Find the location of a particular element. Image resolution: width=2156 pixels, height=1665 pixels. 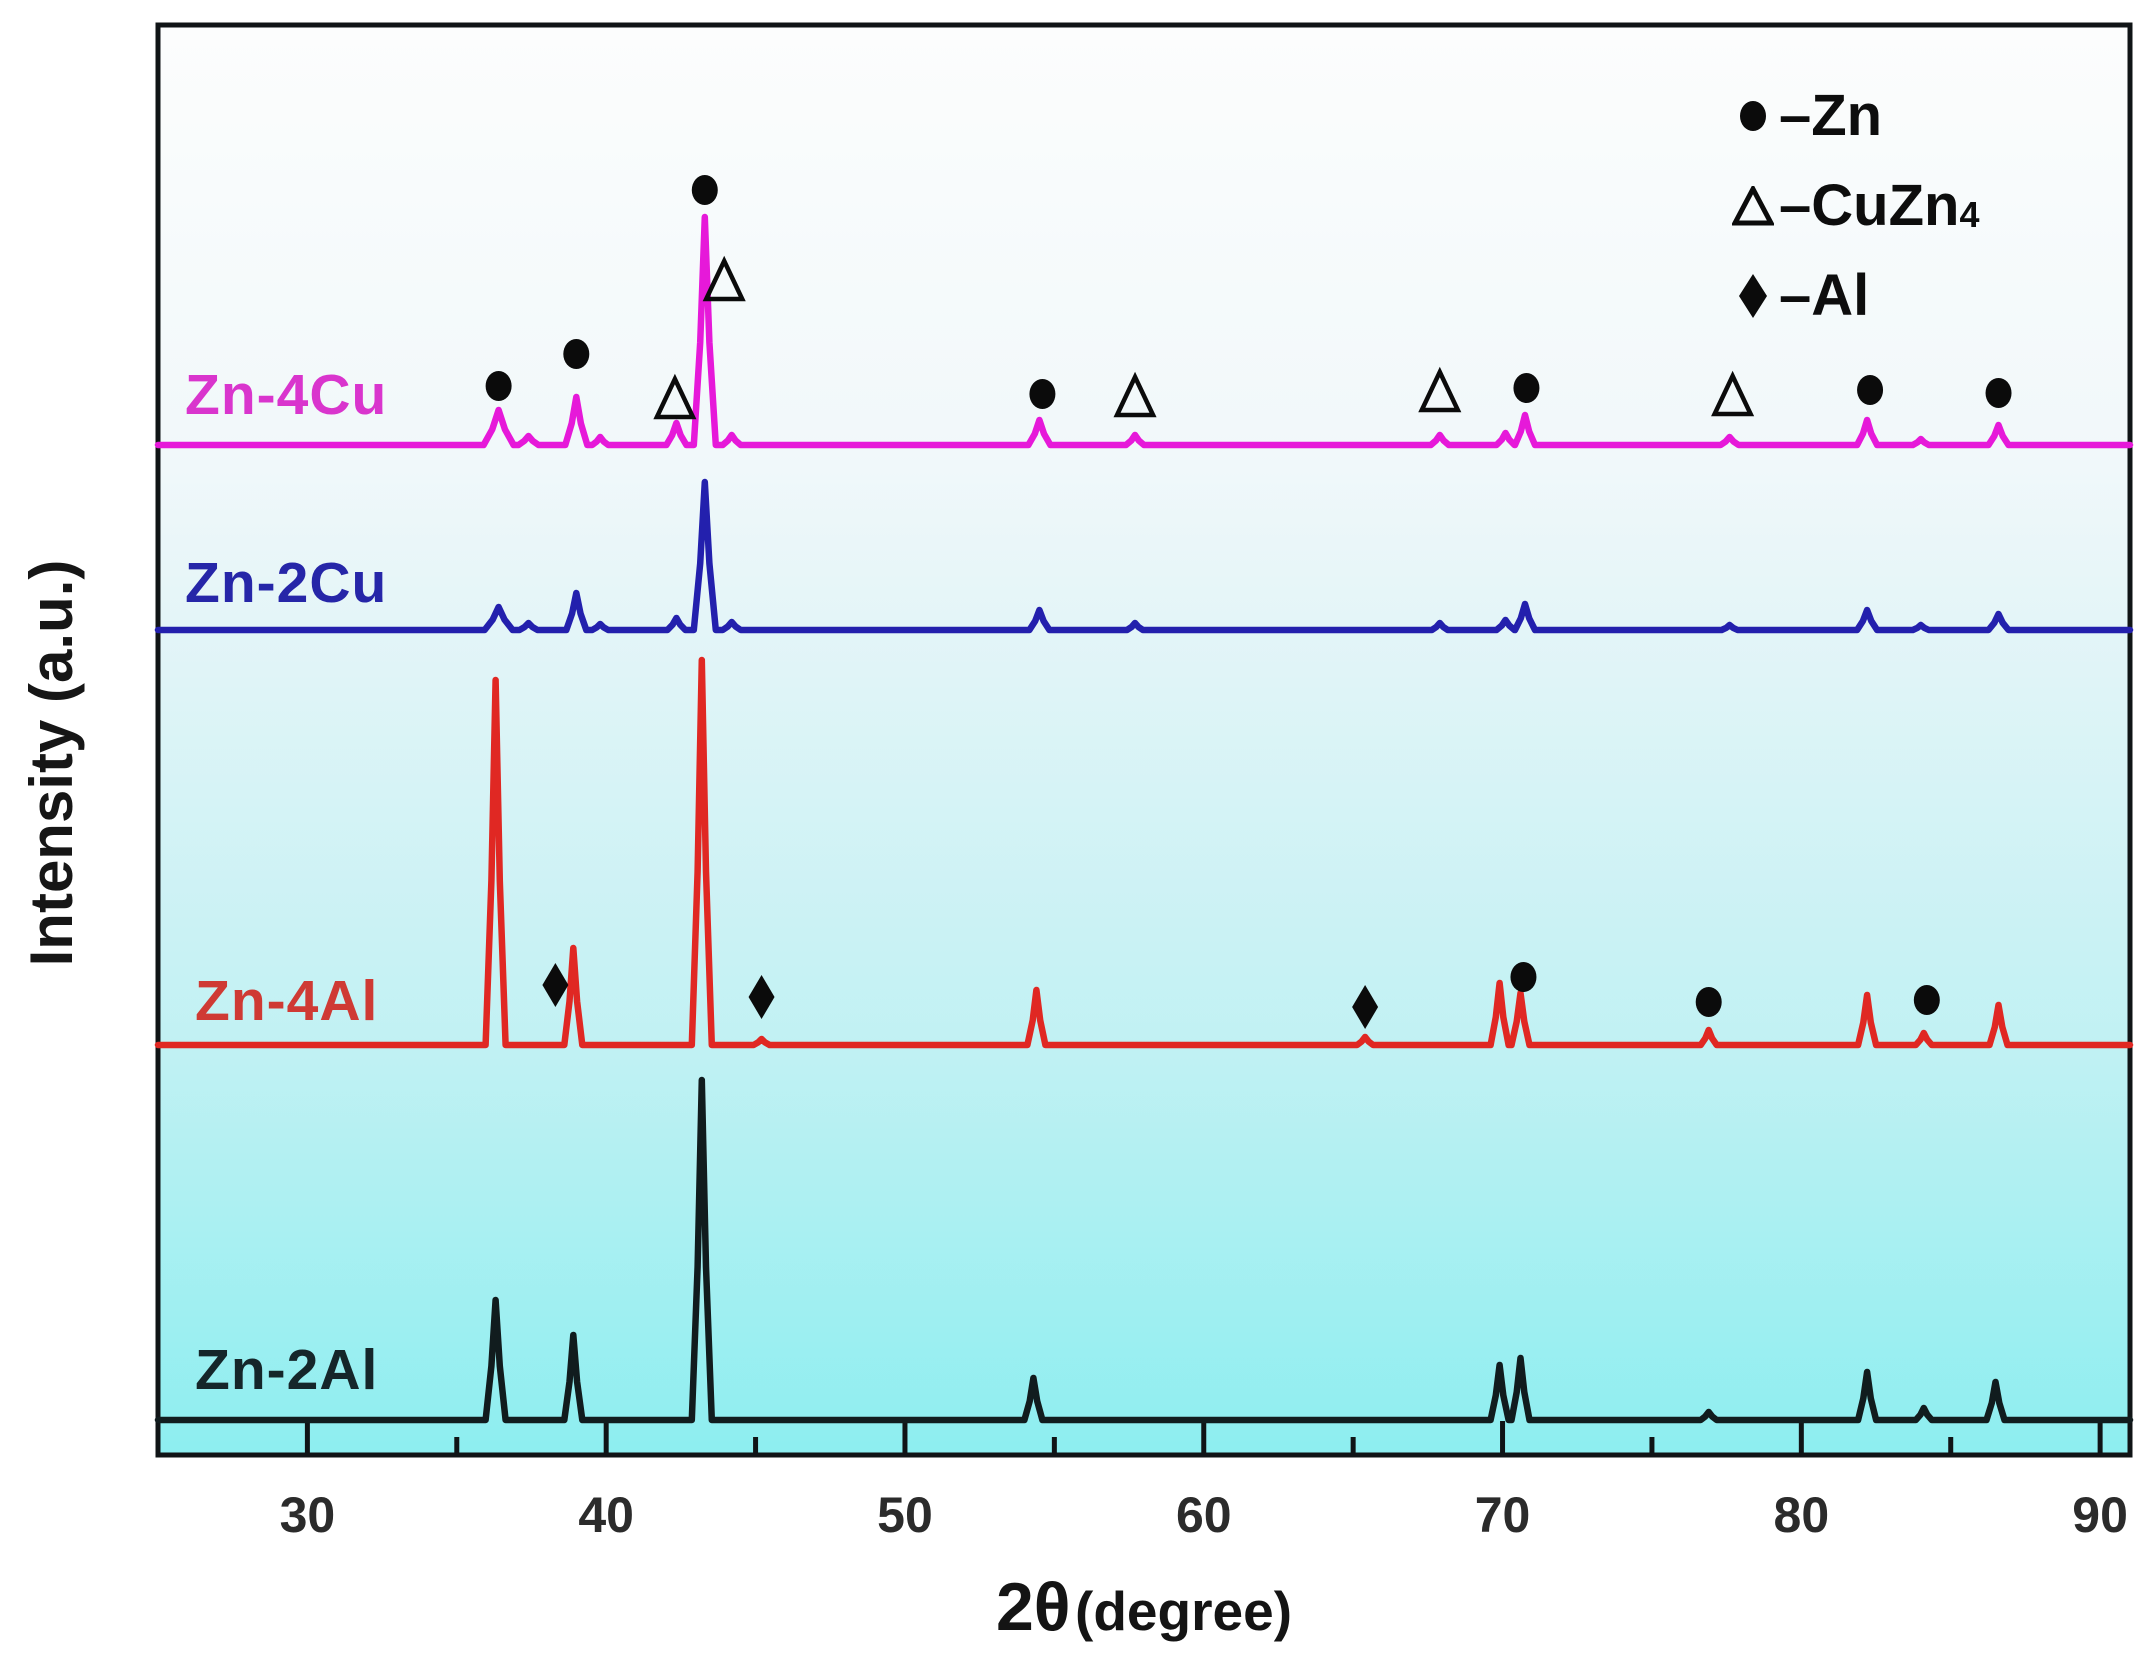

x-tick-label-70: 70 is located at coordinates (1503, 1515).